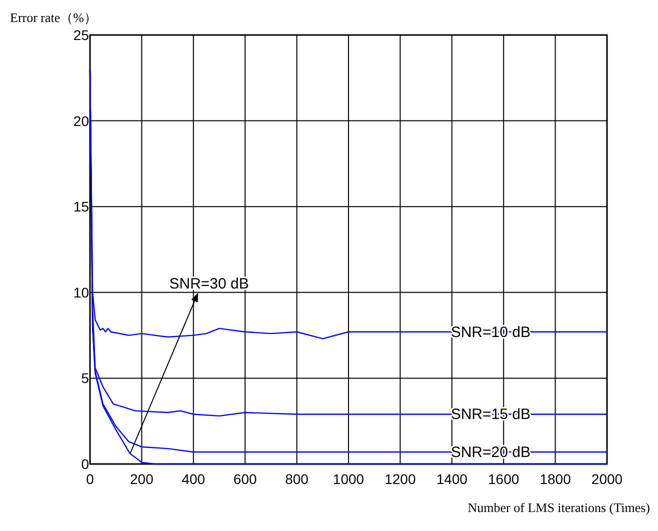  What do you see at coordinates (297, 479) in the screenshot?
I see `x-tick-label: 800` at bounding box center [297, 479].